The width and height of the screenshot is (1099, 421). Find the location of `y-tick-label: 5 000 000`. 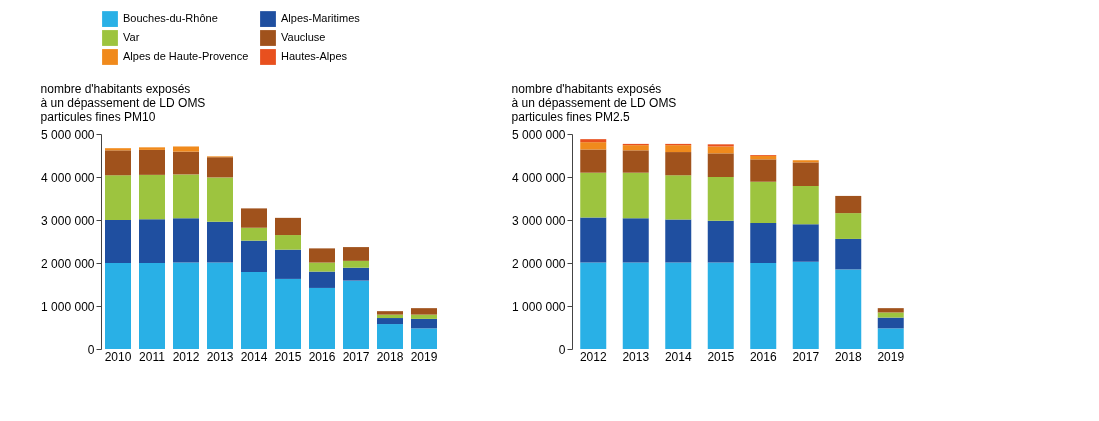

y-tick-label: 5 000 000 is located at coordinates (539, 134).